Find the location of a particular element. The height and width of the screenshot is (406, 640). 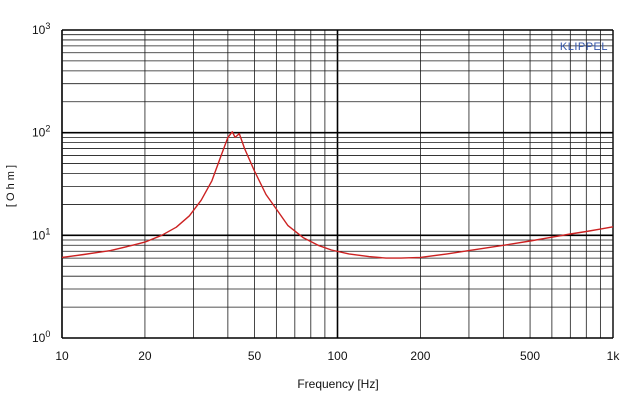

watermark: KLIPPEL is located at coordinates (584, 47).